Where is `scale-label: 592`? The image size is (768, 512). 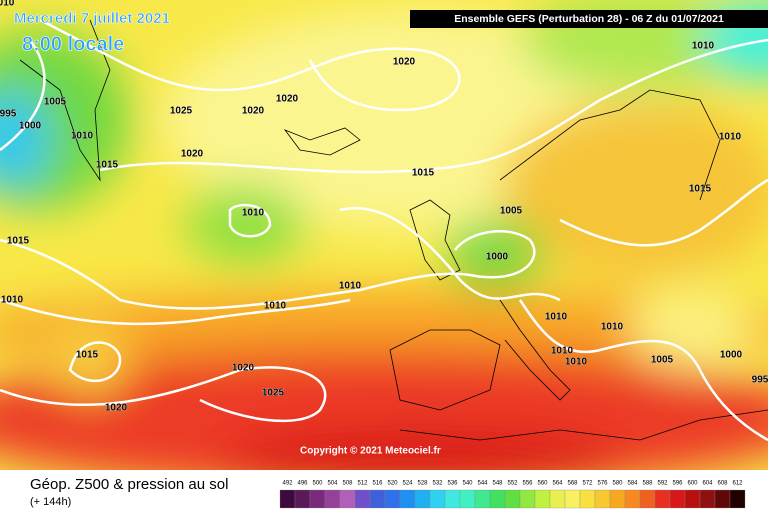
scale-label: 592 is located at coordinates (662, 484).